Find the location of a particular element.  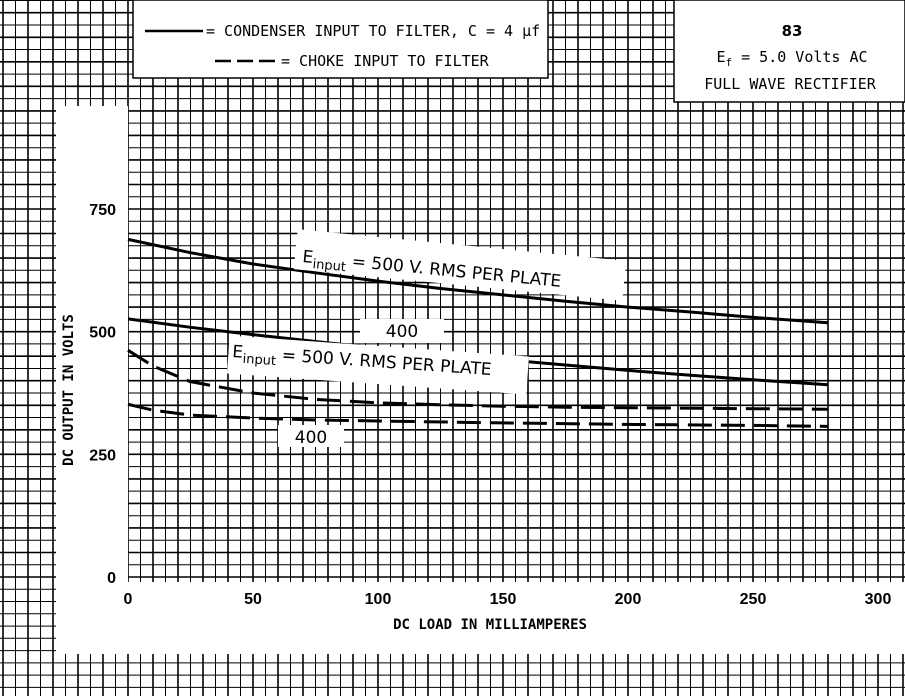

x-tick-label-5: 250 is located at coordinates (753, 599).